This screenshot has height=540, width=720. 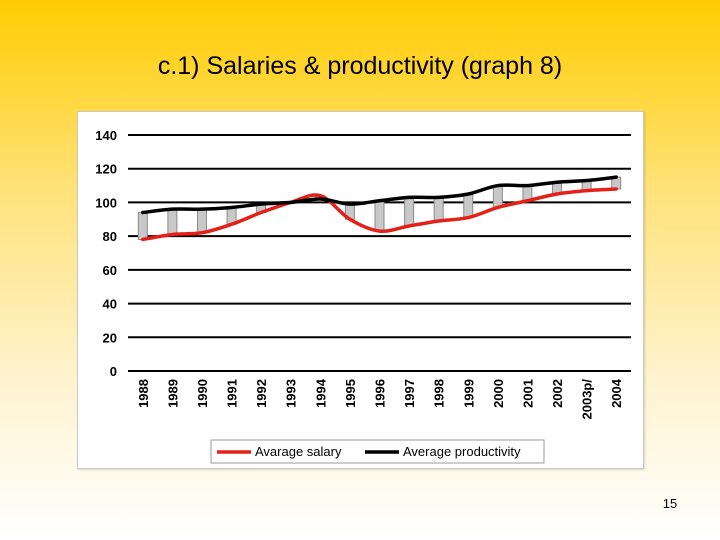 What do you see at coordinates (379, 195) in the screenshot?
I see `series-line-productivity` at bounding box center [379, 195].